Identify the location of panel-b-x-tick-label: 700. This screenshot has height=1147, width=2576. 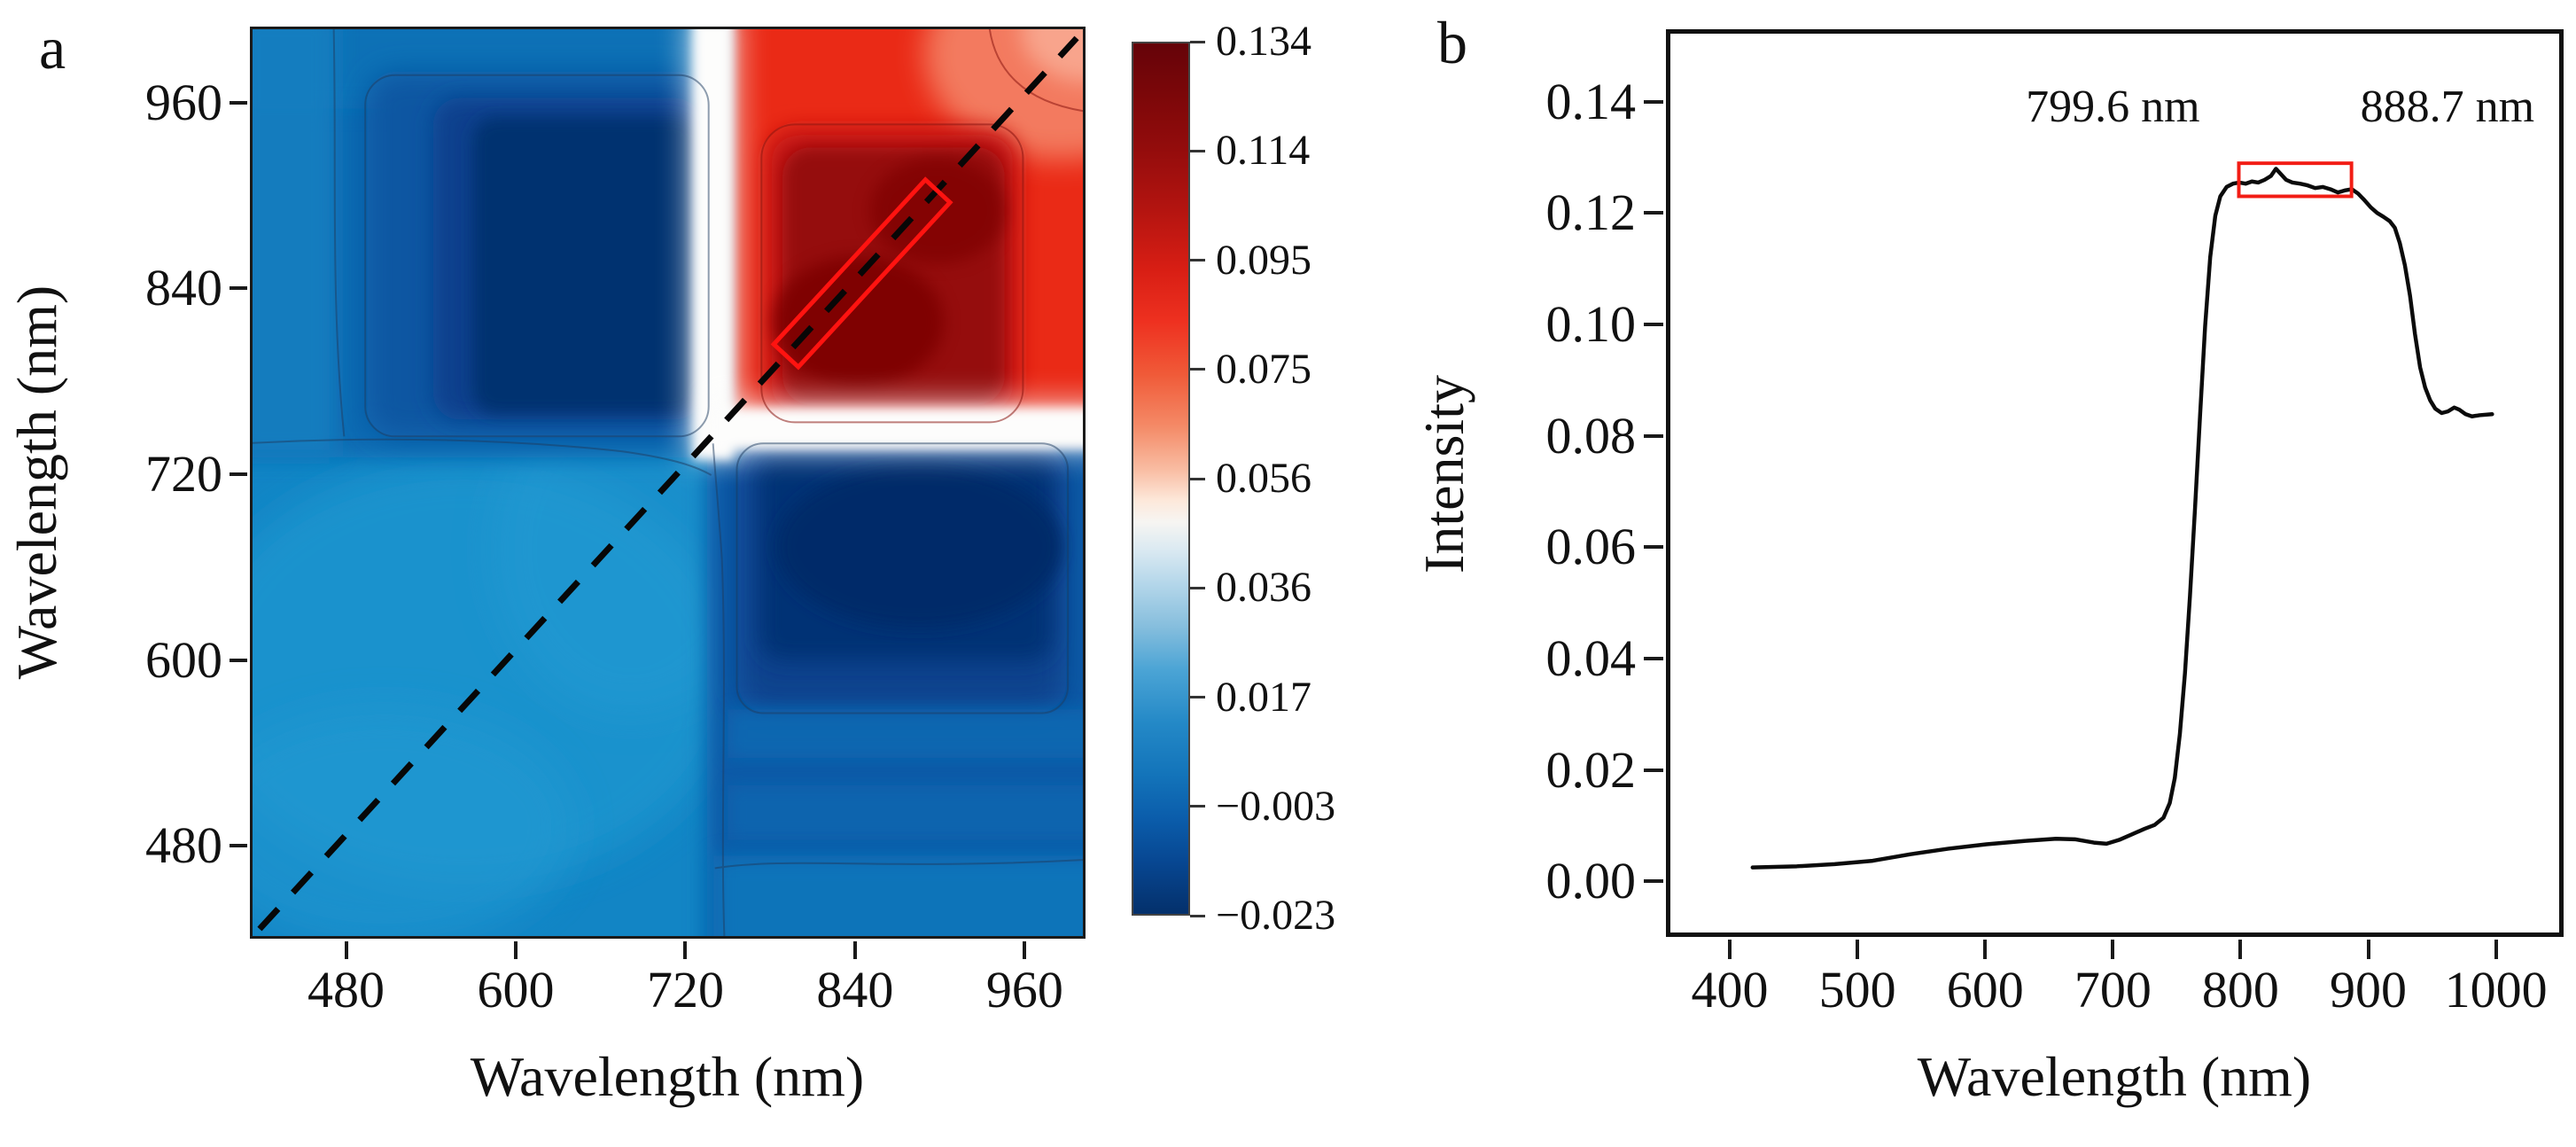
(2113, 990).